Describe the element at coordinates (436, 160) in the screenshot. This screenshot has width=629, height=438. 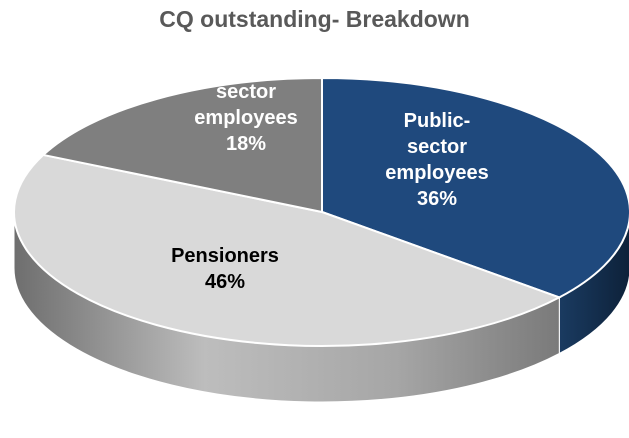
I see `slice-label-public-sector-employees: Public-sector employees 36%` at that location.